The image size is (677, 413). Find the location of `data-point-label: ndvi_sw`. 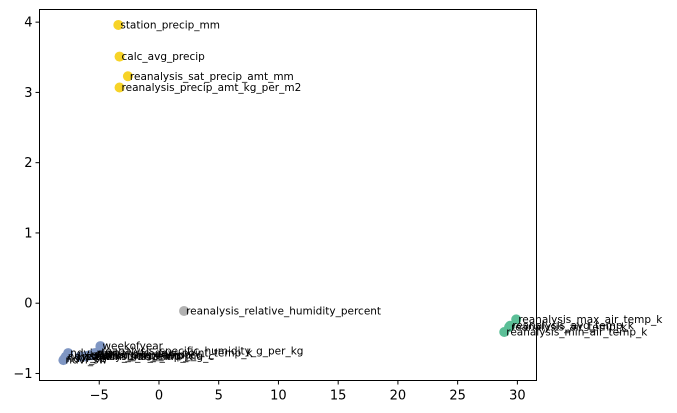

data-point-label: ndvi_sw is located at coordinates (86, 361).